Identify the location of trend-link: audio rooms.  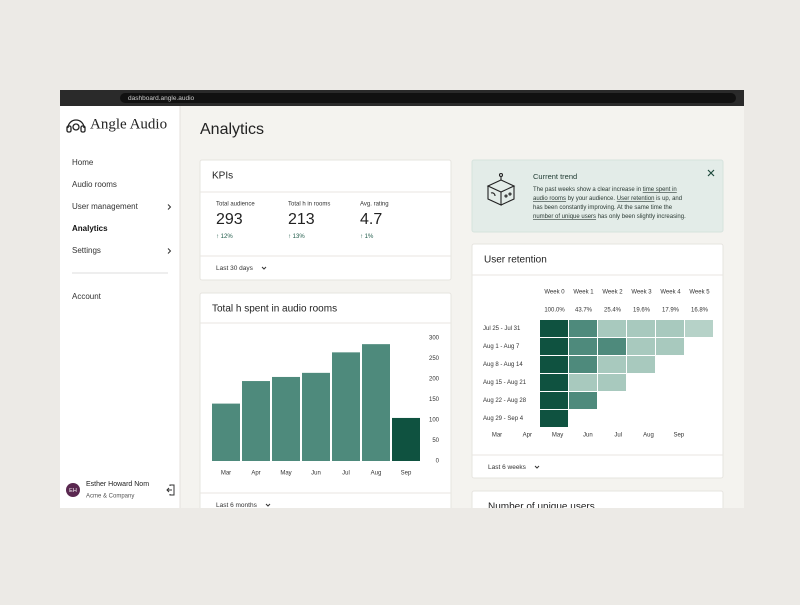
(549, 199).